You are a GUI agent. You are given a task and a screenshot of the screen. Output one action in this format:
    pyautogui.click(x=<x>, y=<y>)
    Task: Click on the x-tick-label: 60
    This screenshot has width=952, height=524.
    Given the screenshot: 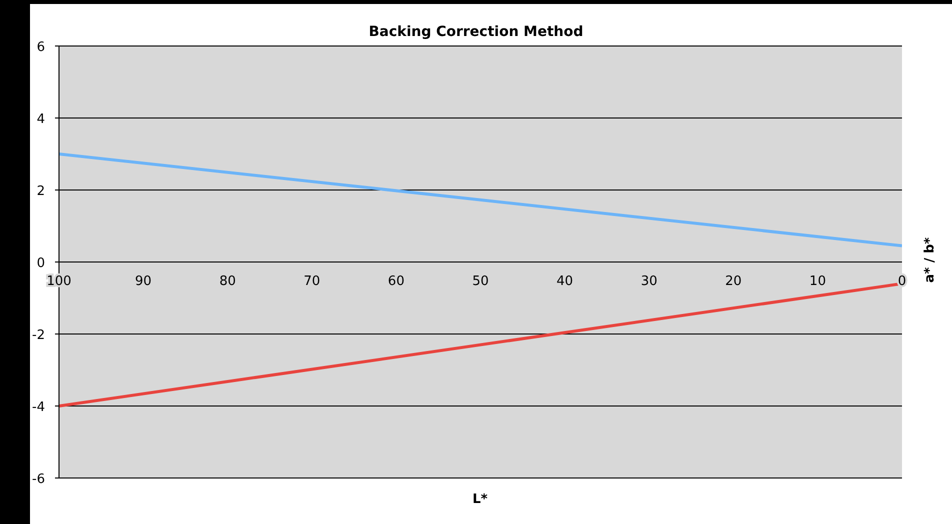 What is the action you would take?
    pyautogui.click(x=396, y=281)
    